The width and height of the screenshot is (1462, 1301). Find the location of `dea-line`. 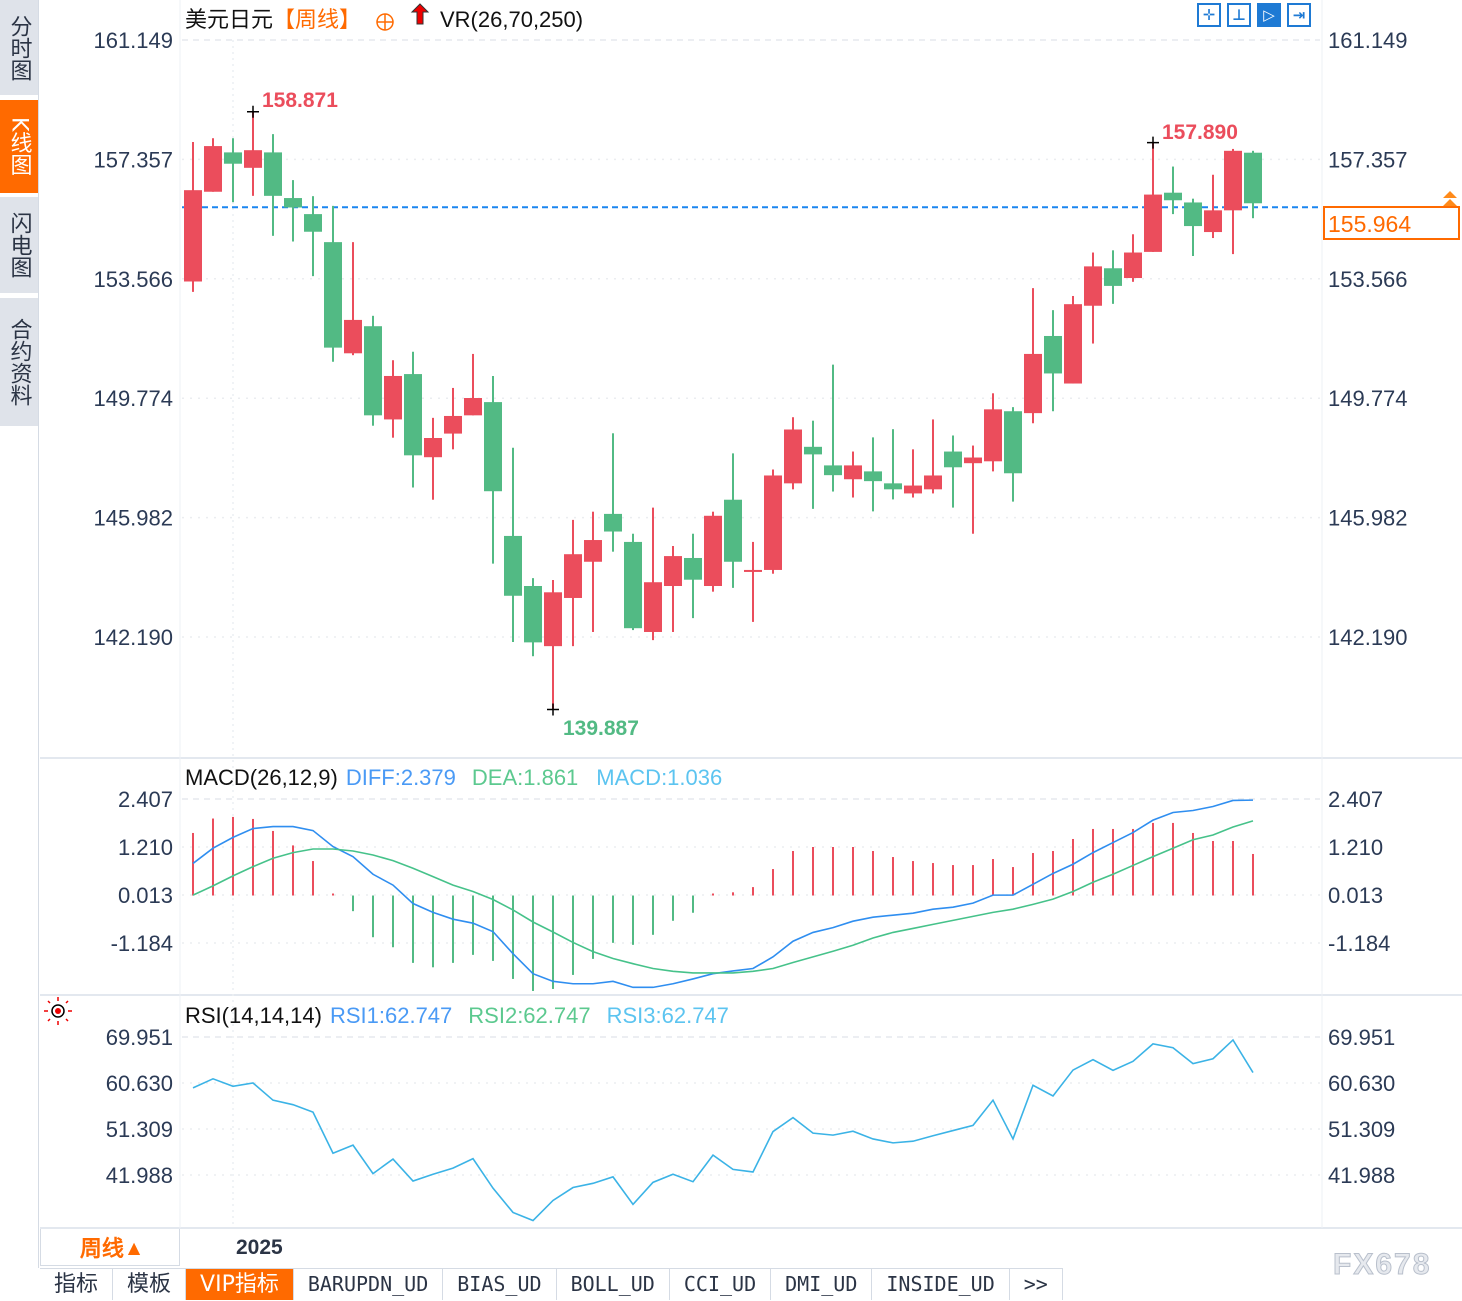

dea-line is located at coordinates (723, 897).